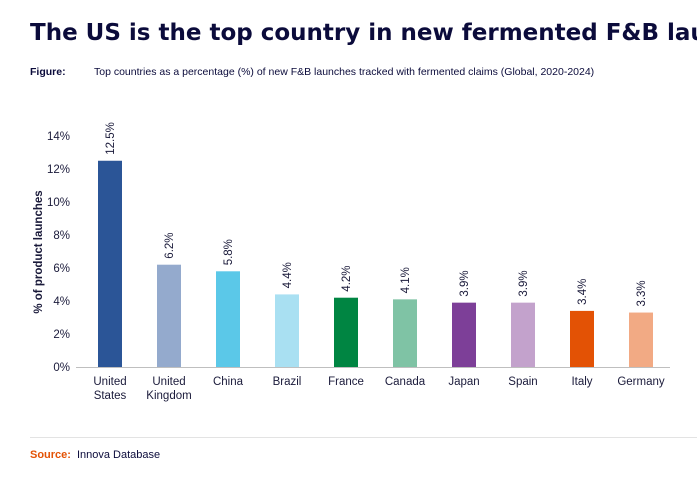 The height and width of the screenshot is (480, 697). I want to click on x-tick-label: Germany, so click(641, 382).